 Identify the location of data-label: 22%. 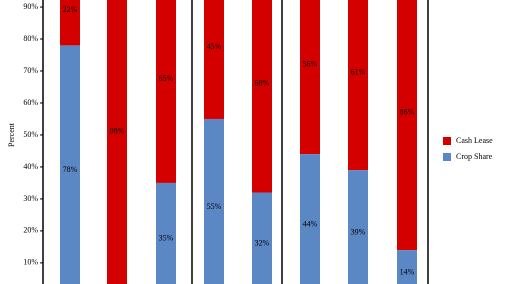
(70, 9).